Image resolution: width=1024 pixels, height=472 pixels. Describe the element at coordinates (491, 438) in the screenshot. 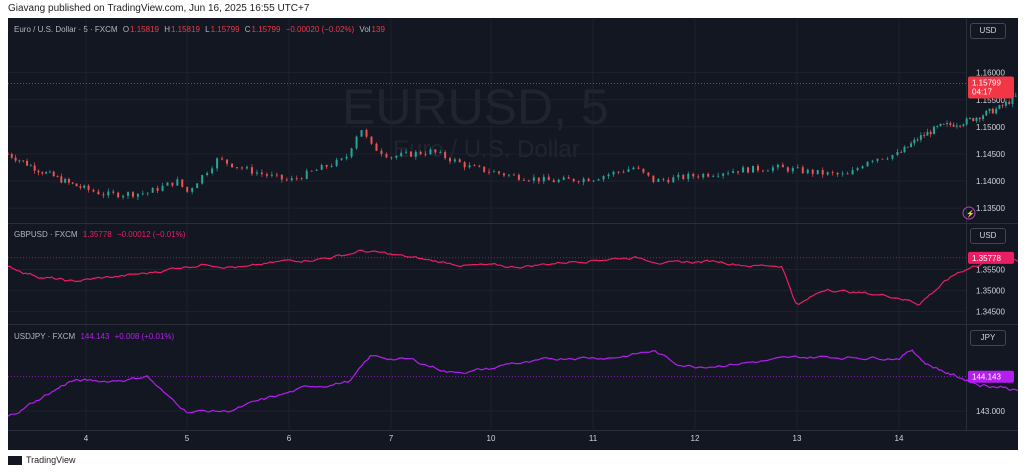

I see `x-tick-label: 10` at that location.